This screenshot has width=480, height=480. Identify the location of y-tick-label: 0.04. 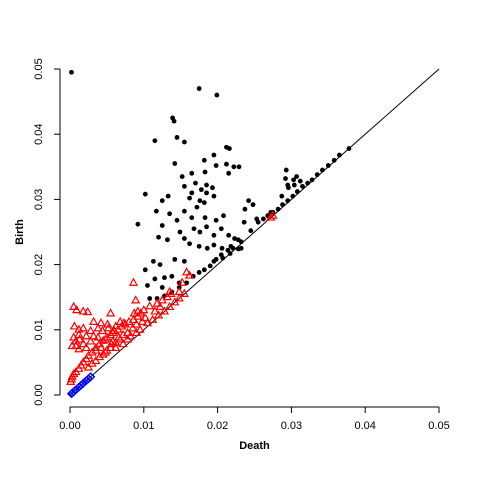
(39, 133).